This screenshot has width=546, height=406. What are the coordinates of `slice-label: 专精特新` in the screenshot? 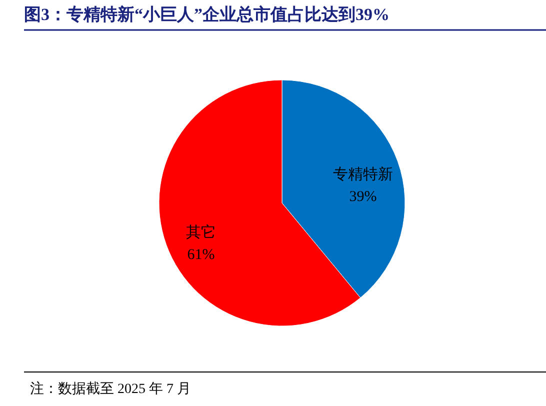 It's located at (363, 174).